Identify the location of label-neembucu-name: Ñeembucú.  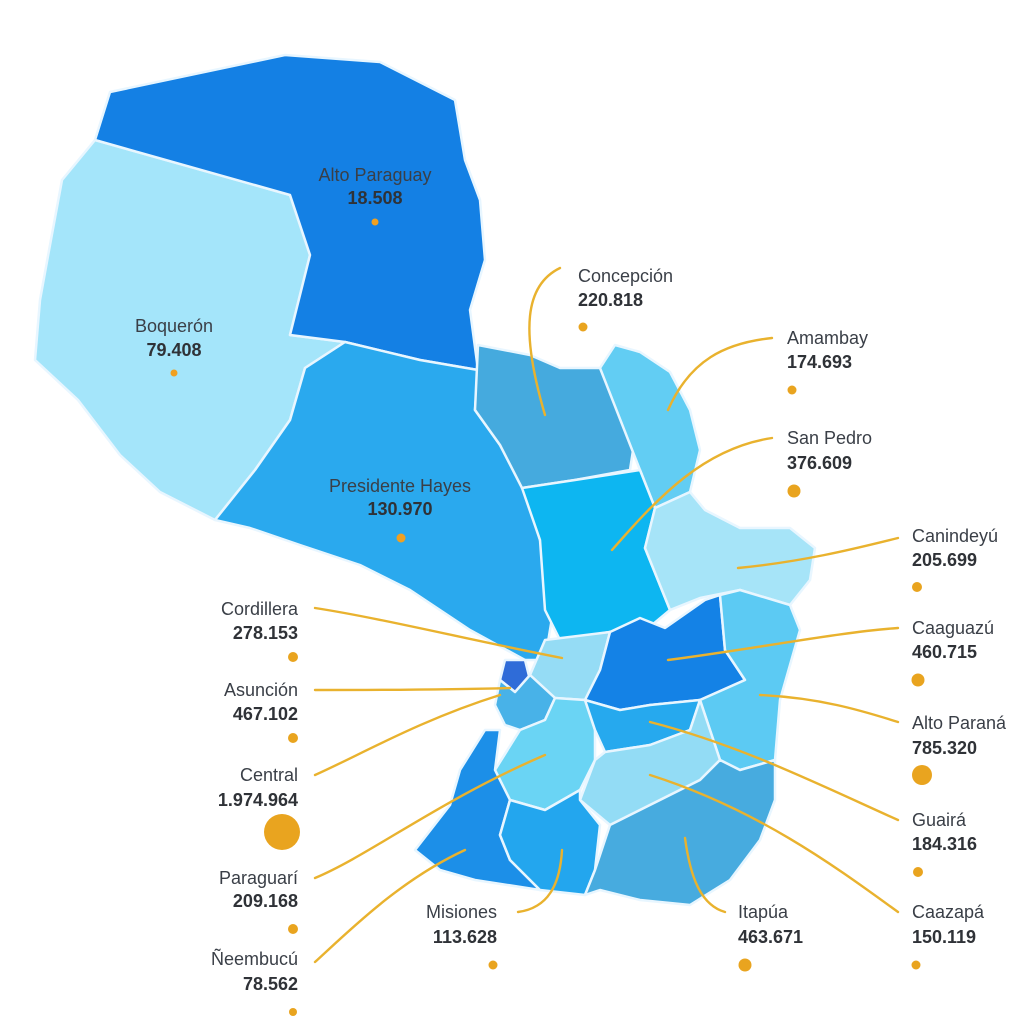
(254, 958).